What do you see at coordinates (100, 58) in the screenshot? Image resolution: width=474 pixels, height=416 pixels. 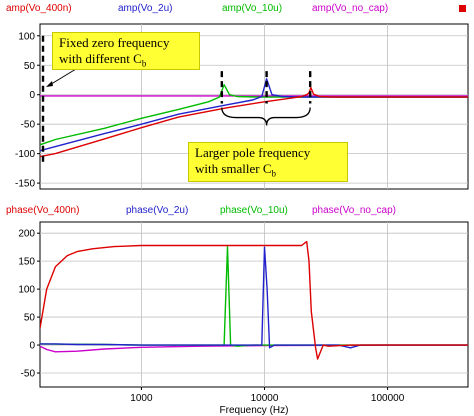 I see `annotation-fixed-zero-line2-text: with different C` at bounding box center [100, 58].